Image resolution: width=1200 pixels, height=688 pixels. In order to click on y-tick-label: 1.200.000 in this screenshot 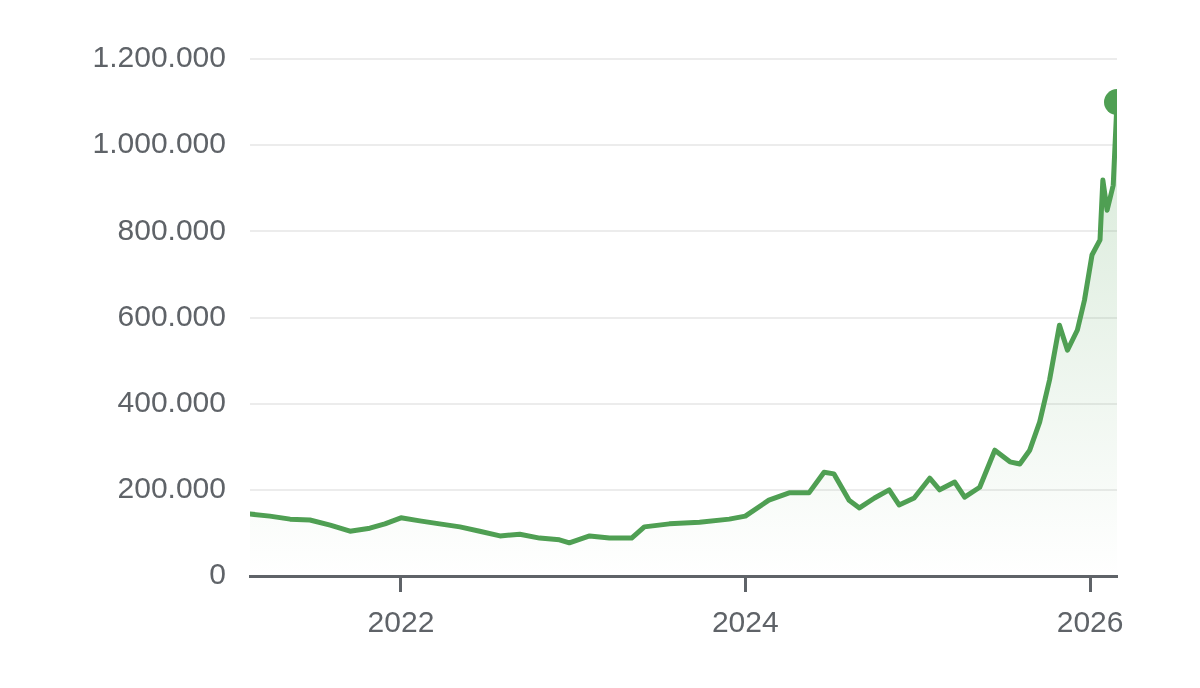, I will do `click(159, 57)`.